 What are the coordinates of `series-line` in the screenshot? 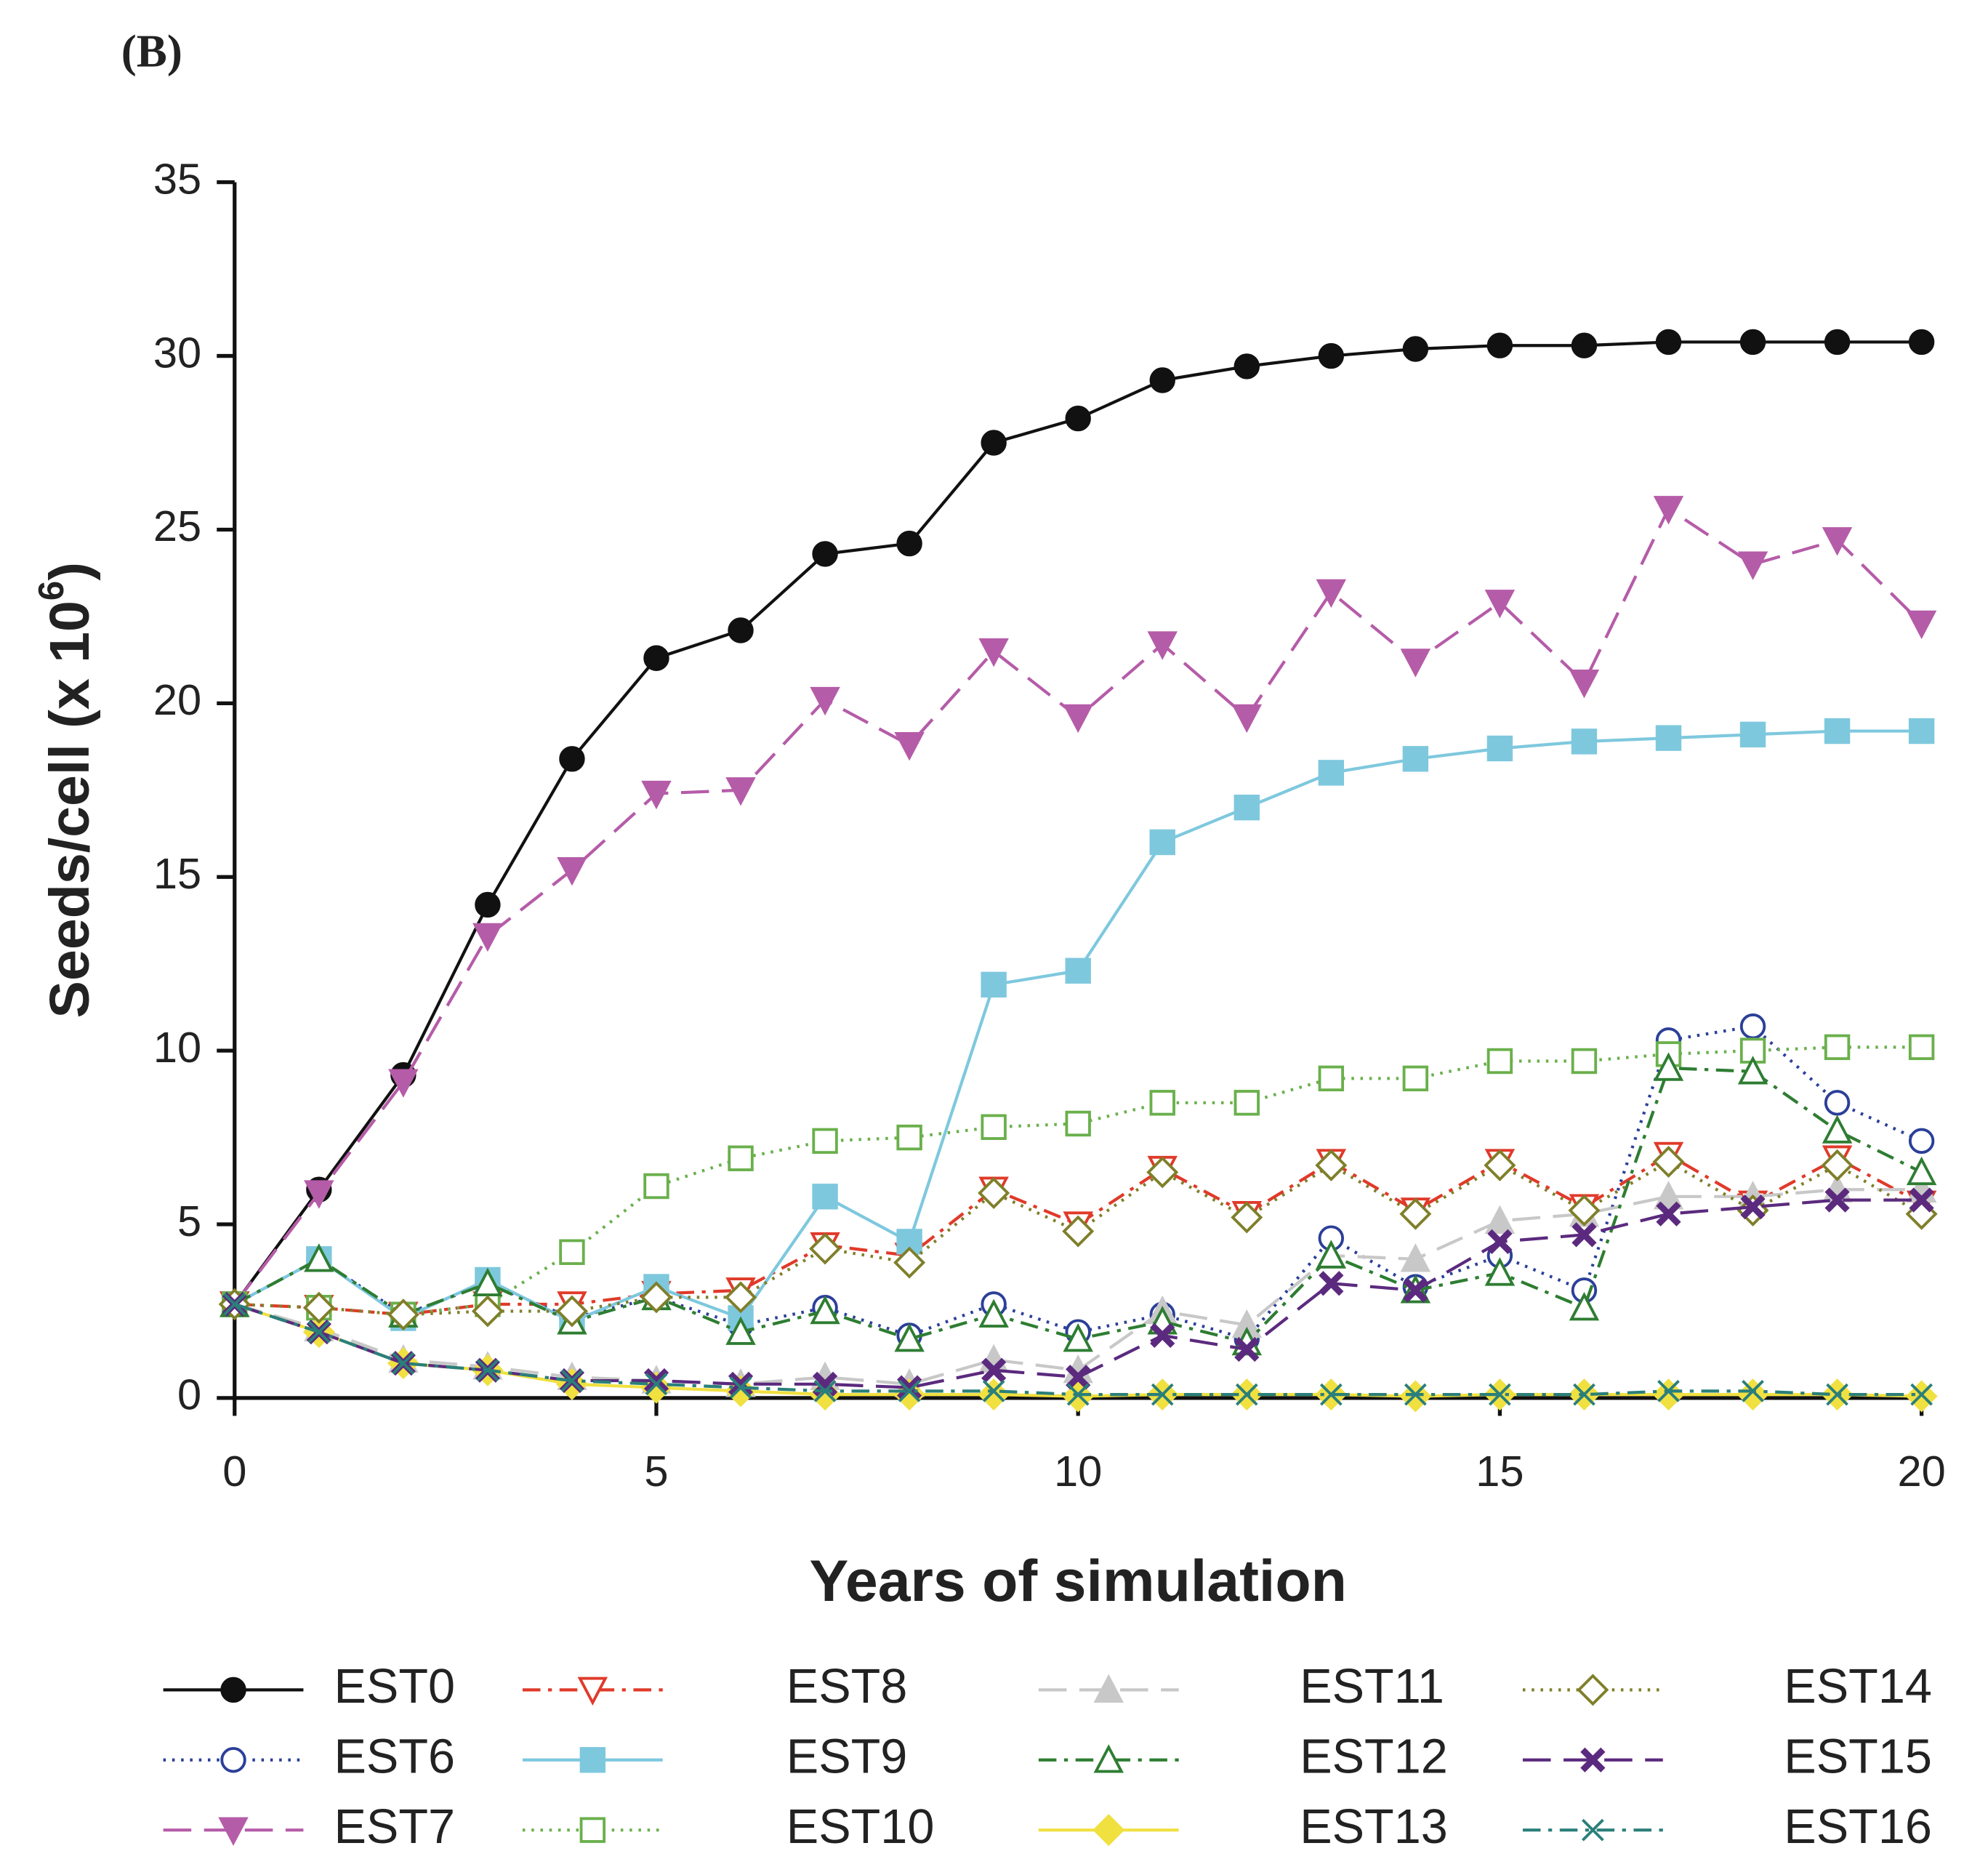 It's located at (1078, 1181).